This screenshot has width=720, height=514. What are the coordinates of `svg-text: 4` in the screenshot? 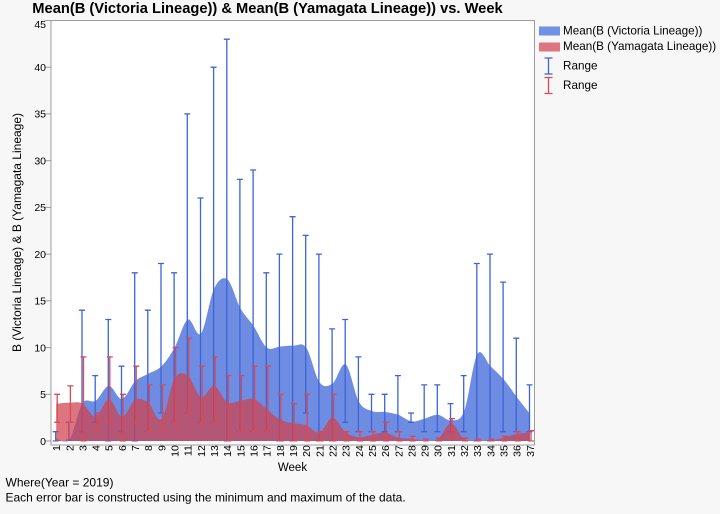 It's located at (97, 448).